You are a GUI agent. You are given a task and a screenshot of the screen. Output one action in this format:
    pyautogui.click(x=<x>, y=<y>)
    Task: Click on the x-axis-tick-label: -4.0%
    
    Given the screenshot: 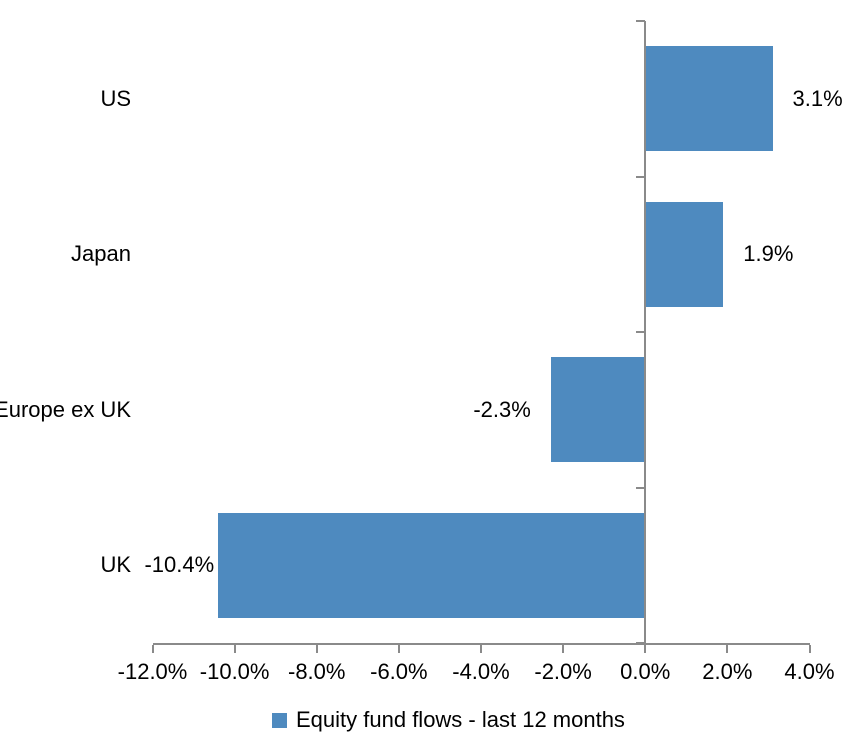 What is the action you would take?
    pyautogui.click(x=481, y=671)
    